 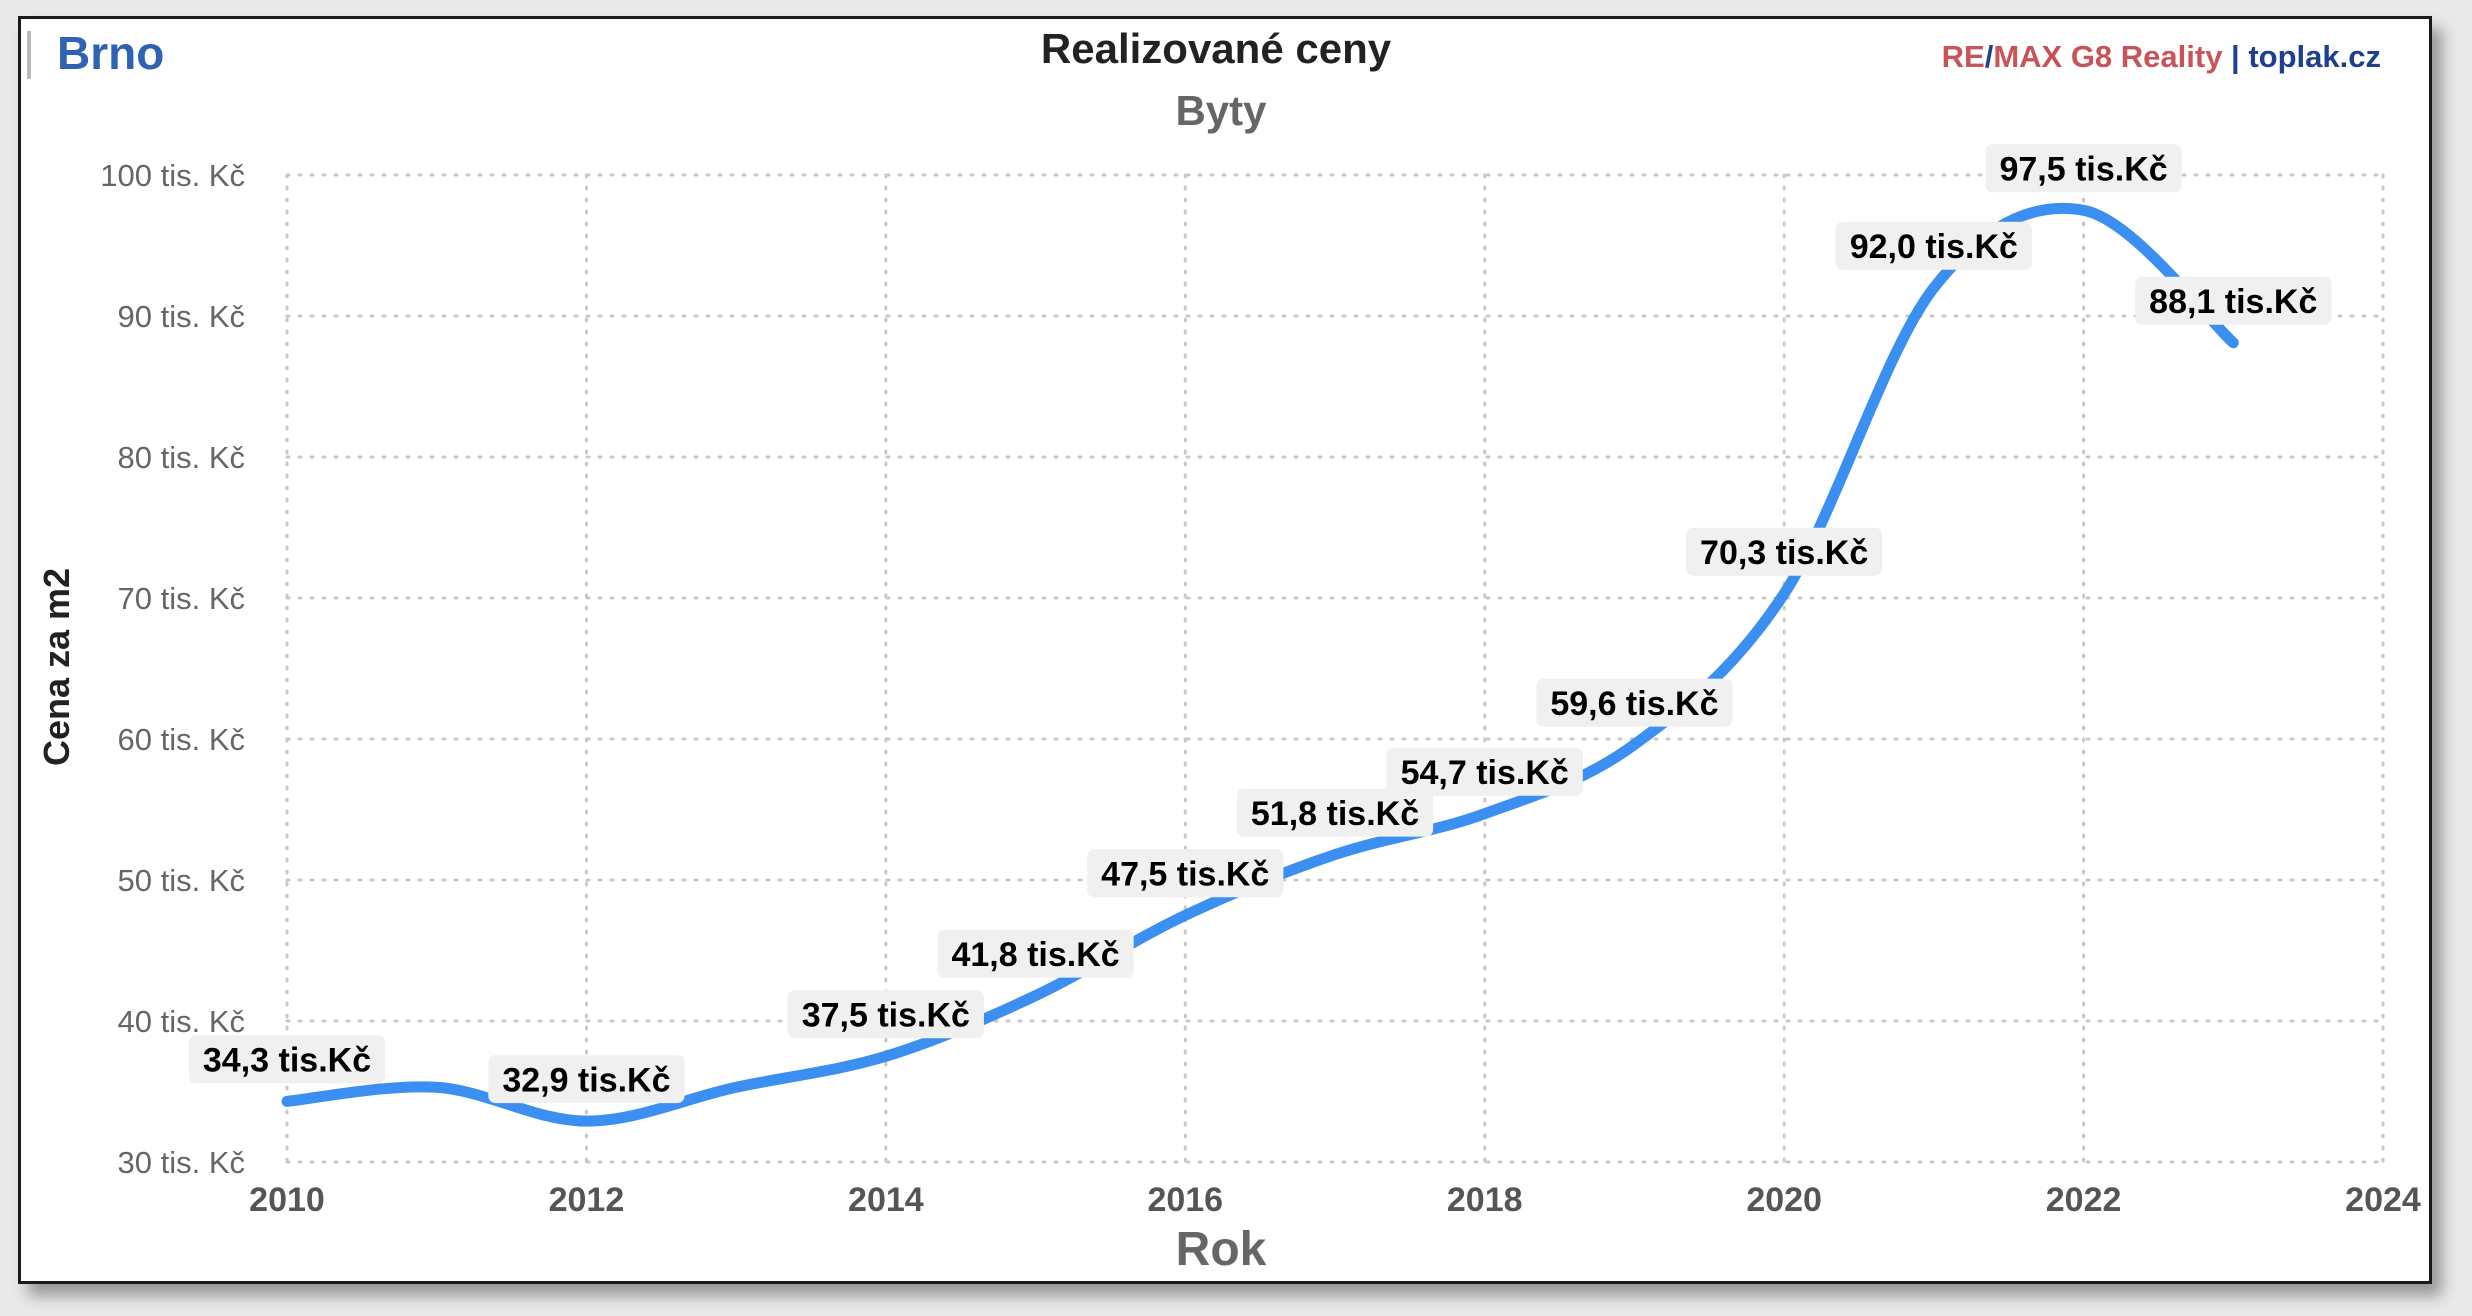 I want to click on data-label: 47,5 tis.Kč, so click(x=1185, y=873).